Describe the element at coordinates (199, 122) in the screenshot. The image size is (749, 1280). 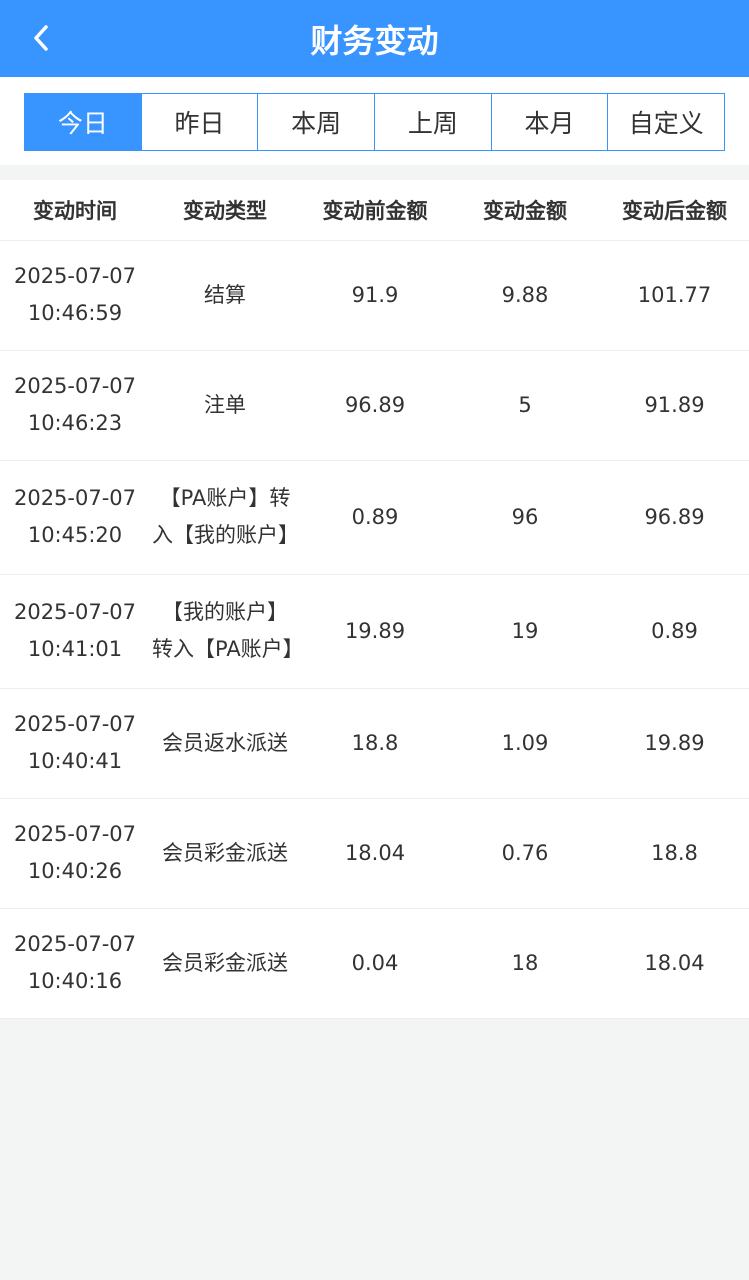
I see `tab-1: 昨日` at that location.